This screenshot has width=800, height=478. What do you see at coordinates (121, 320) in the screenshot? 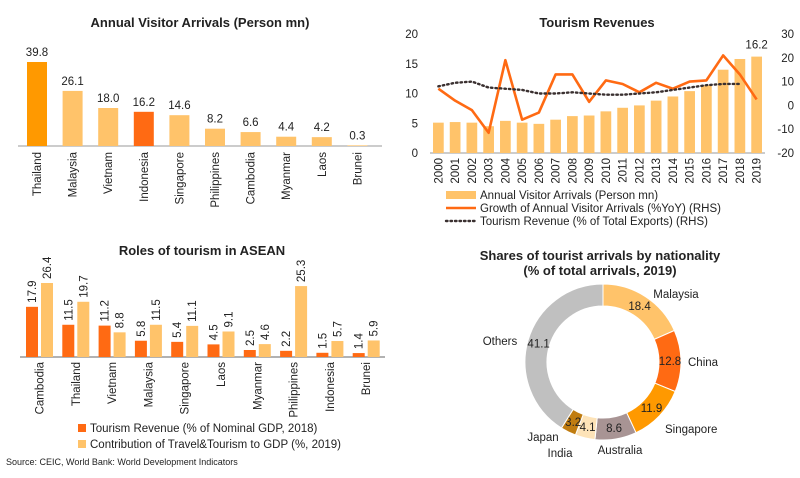
I see `chart3-value-label: 8.8` at bounding box center [121, 320].